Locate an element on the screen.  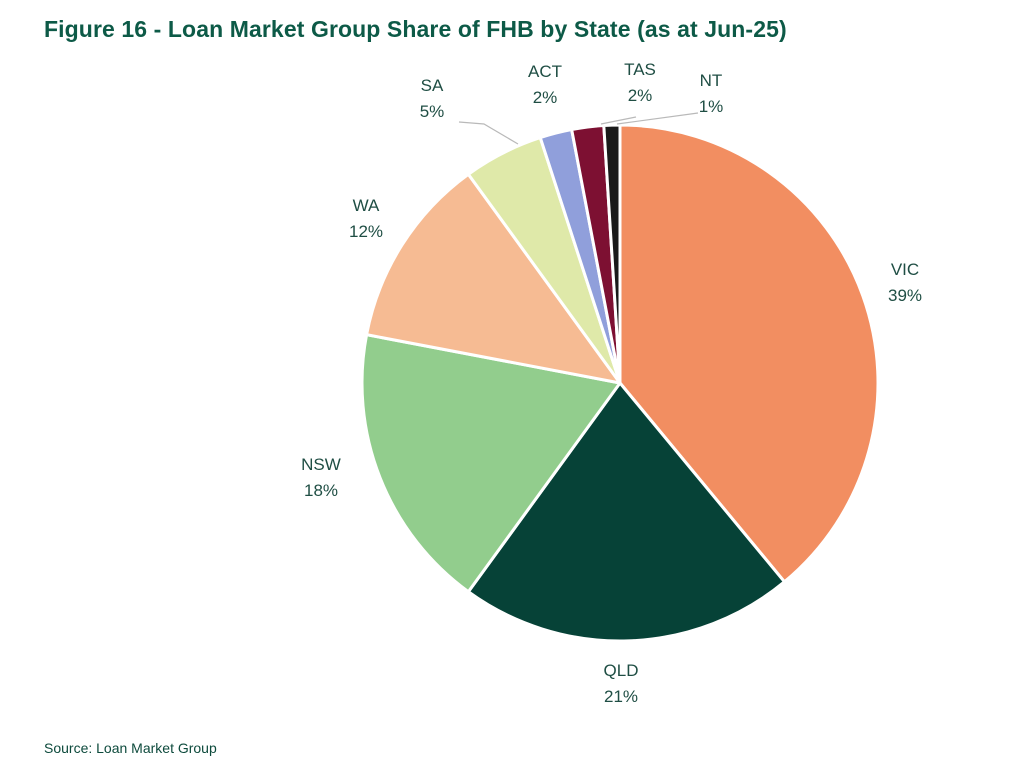
leader-line-nt is located at coordinates (657, 118).